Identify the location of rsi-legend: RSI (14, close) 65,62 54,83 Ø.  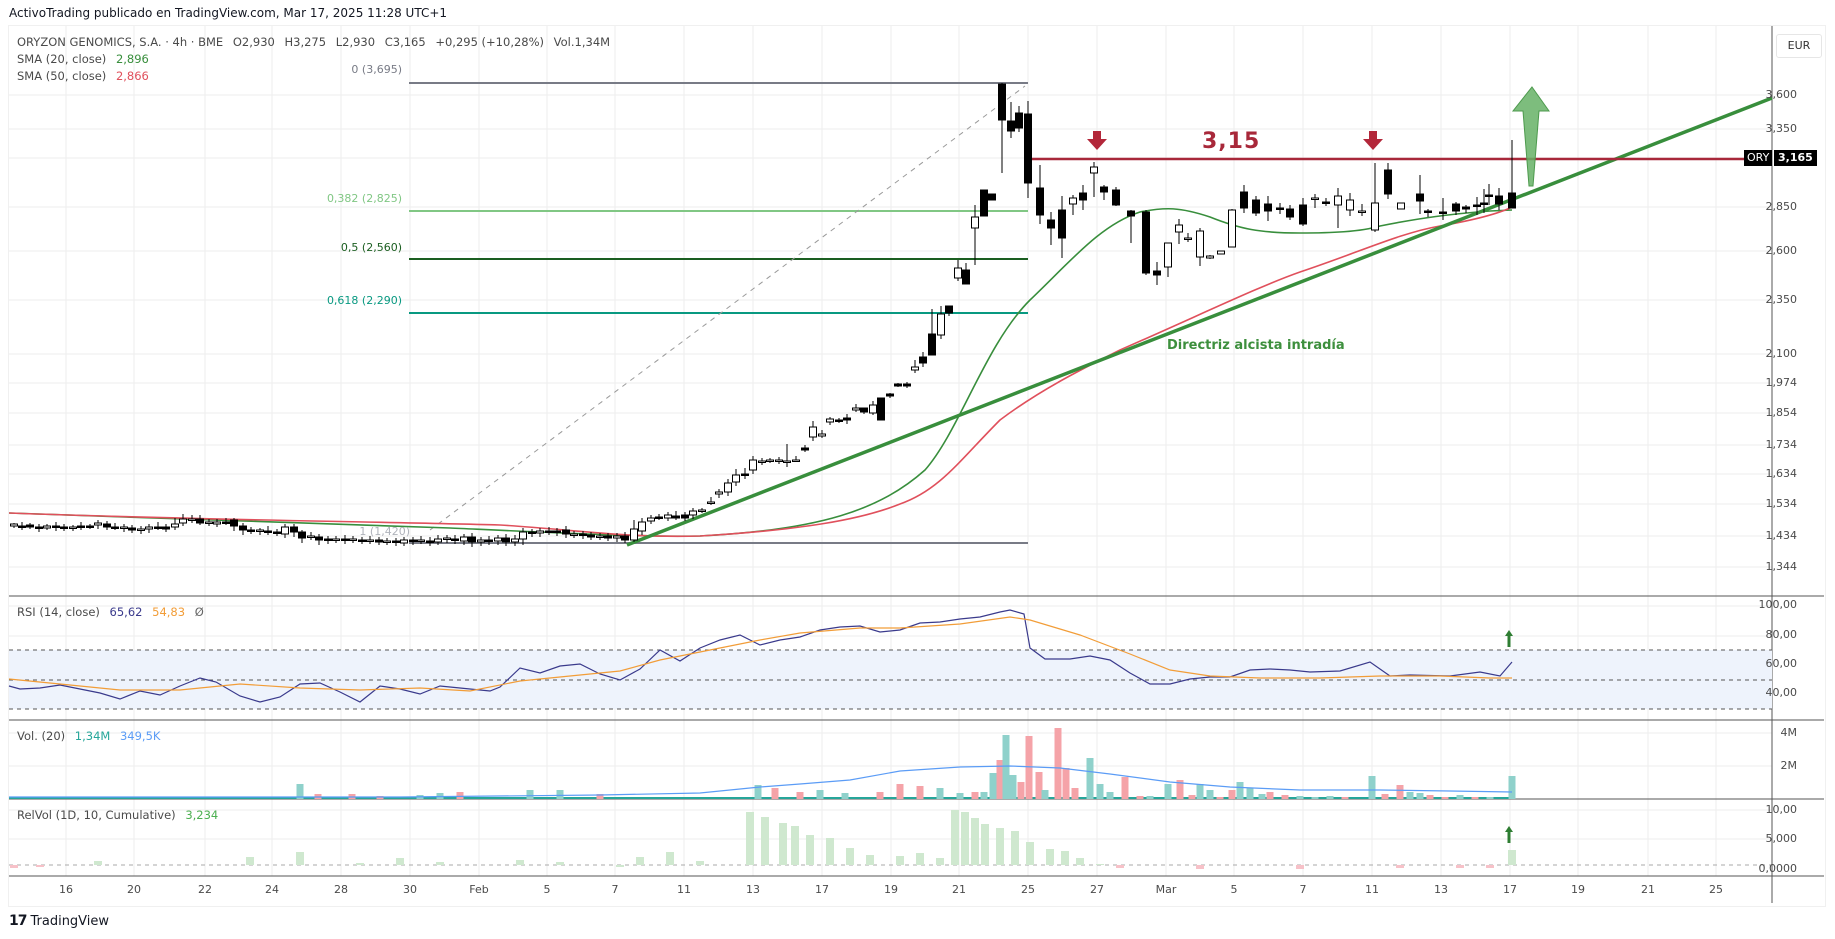
(113, 612).